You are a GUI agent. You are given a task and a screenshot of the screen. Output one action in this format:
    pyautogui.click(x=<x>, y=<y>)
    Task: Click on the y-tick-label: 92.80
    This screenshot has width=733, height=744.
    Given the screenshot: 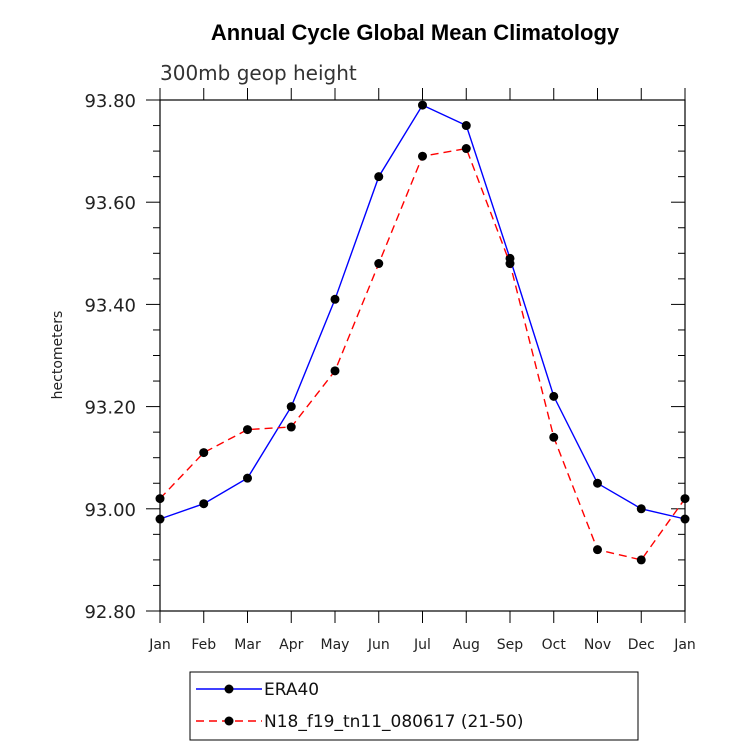 What is the action you would take?
    pyautogui.click(x=110, y=612)
    